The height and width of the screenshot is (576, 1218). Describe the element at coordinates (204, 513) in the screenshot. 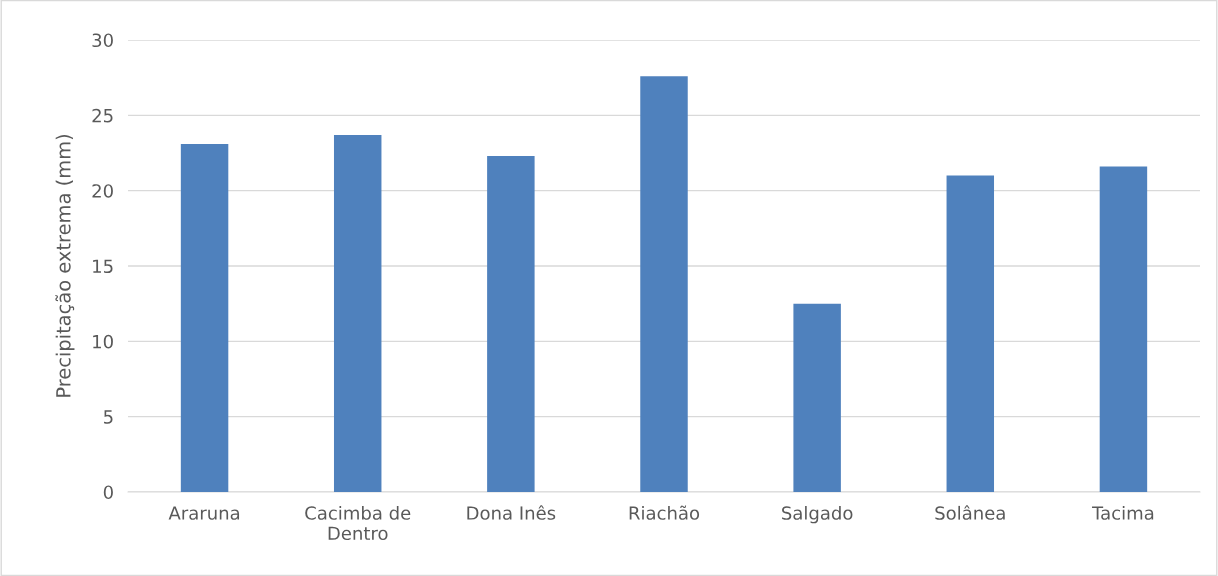

I see `x-tick-label: Araruna` at that location.